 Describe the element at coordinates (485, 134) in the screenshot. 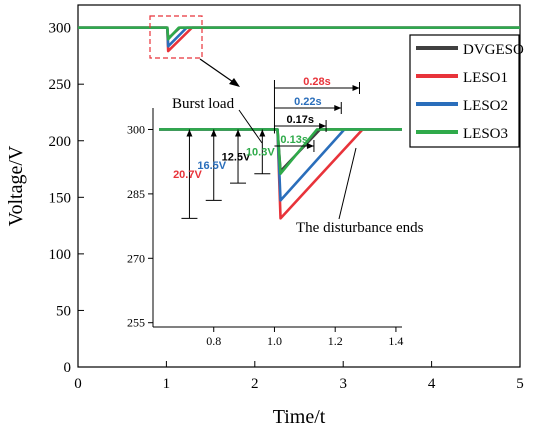

I see `legend-label-leso3: LESO3` at that location.